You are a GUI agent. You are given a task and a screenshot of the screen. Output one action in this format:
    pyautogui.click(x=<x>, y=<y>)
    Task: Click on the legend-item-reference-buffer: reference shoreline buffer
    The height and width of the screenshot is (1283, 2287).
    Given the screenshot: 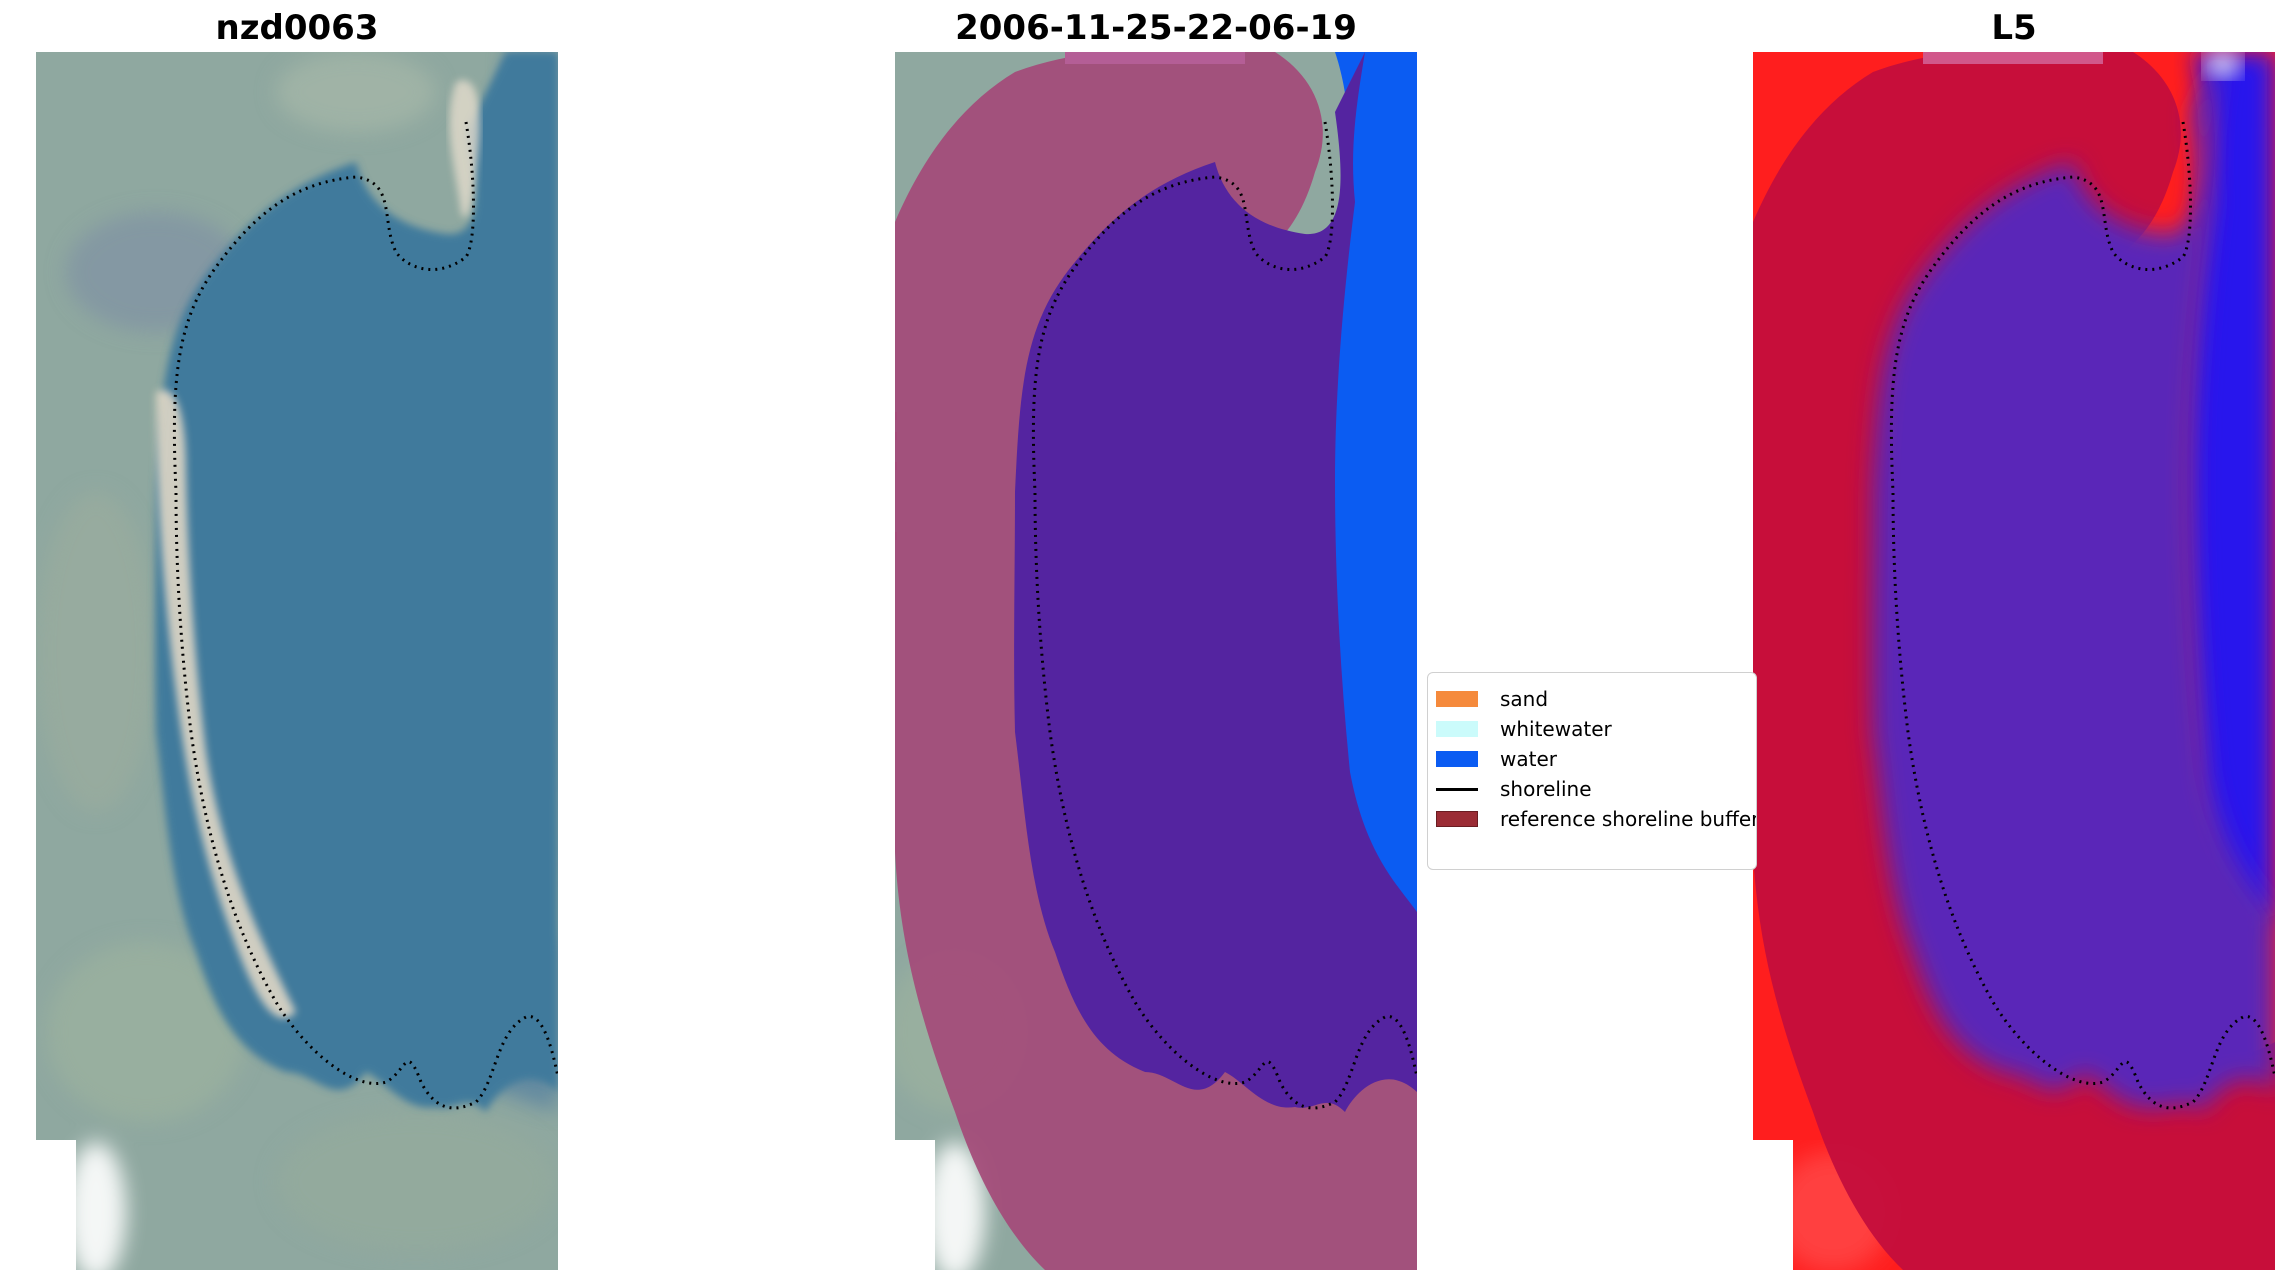 What is the action you would take?
    pyautogui.click(x=1596, y=819)
    